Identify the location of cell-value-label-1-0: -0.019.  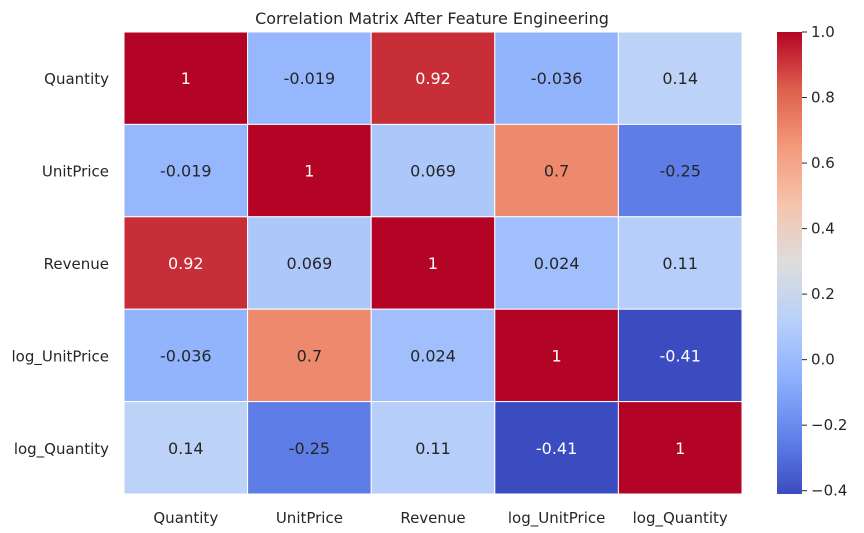
(186, 171).